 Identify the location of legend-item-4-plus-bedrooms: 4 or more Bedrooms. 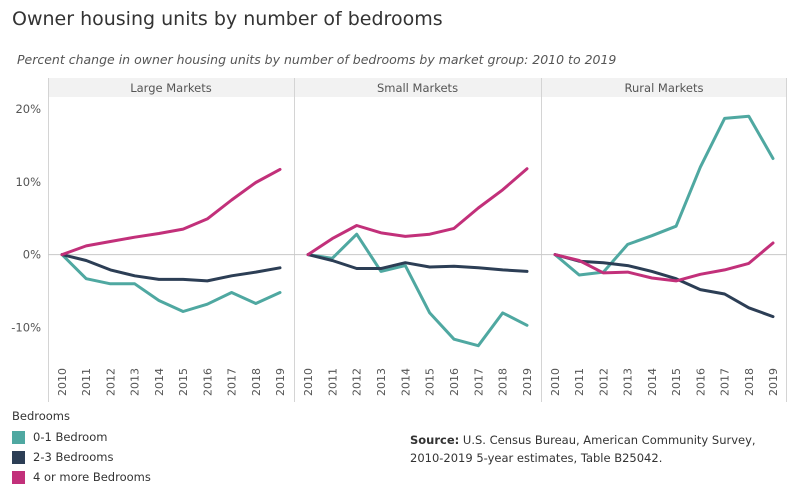
(81, 477).